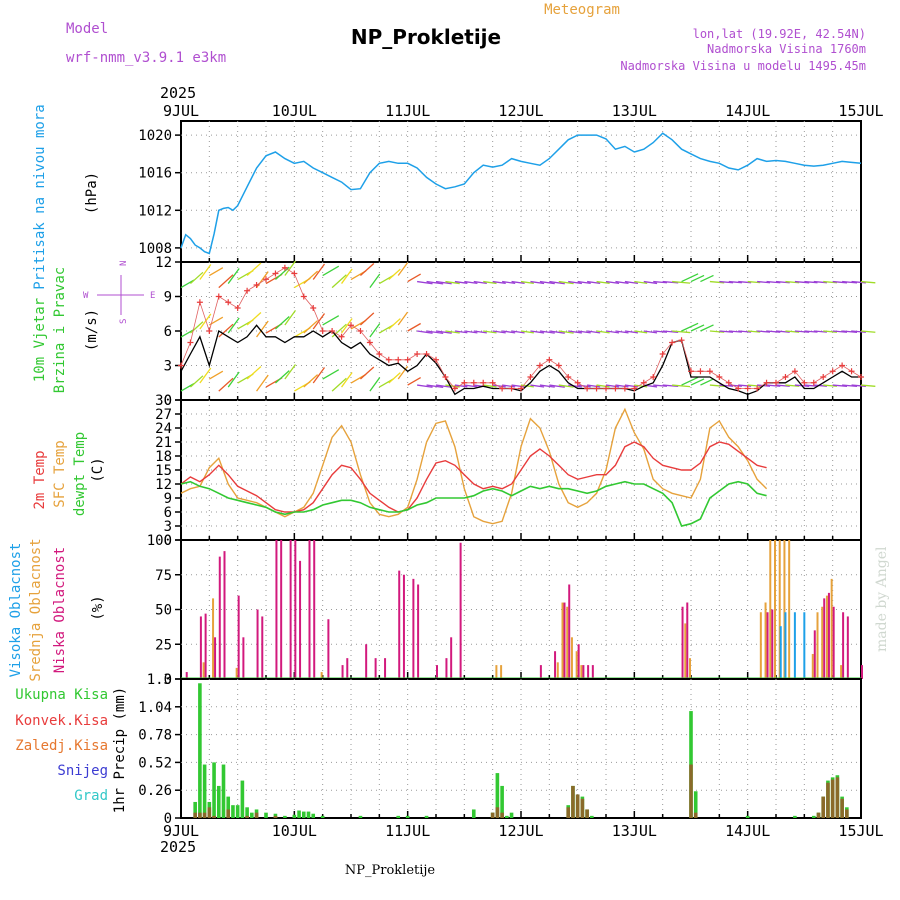  Describe the element at coordinates (163, 485) in the screenshot. I see `y-tick-label: 12` at that location.